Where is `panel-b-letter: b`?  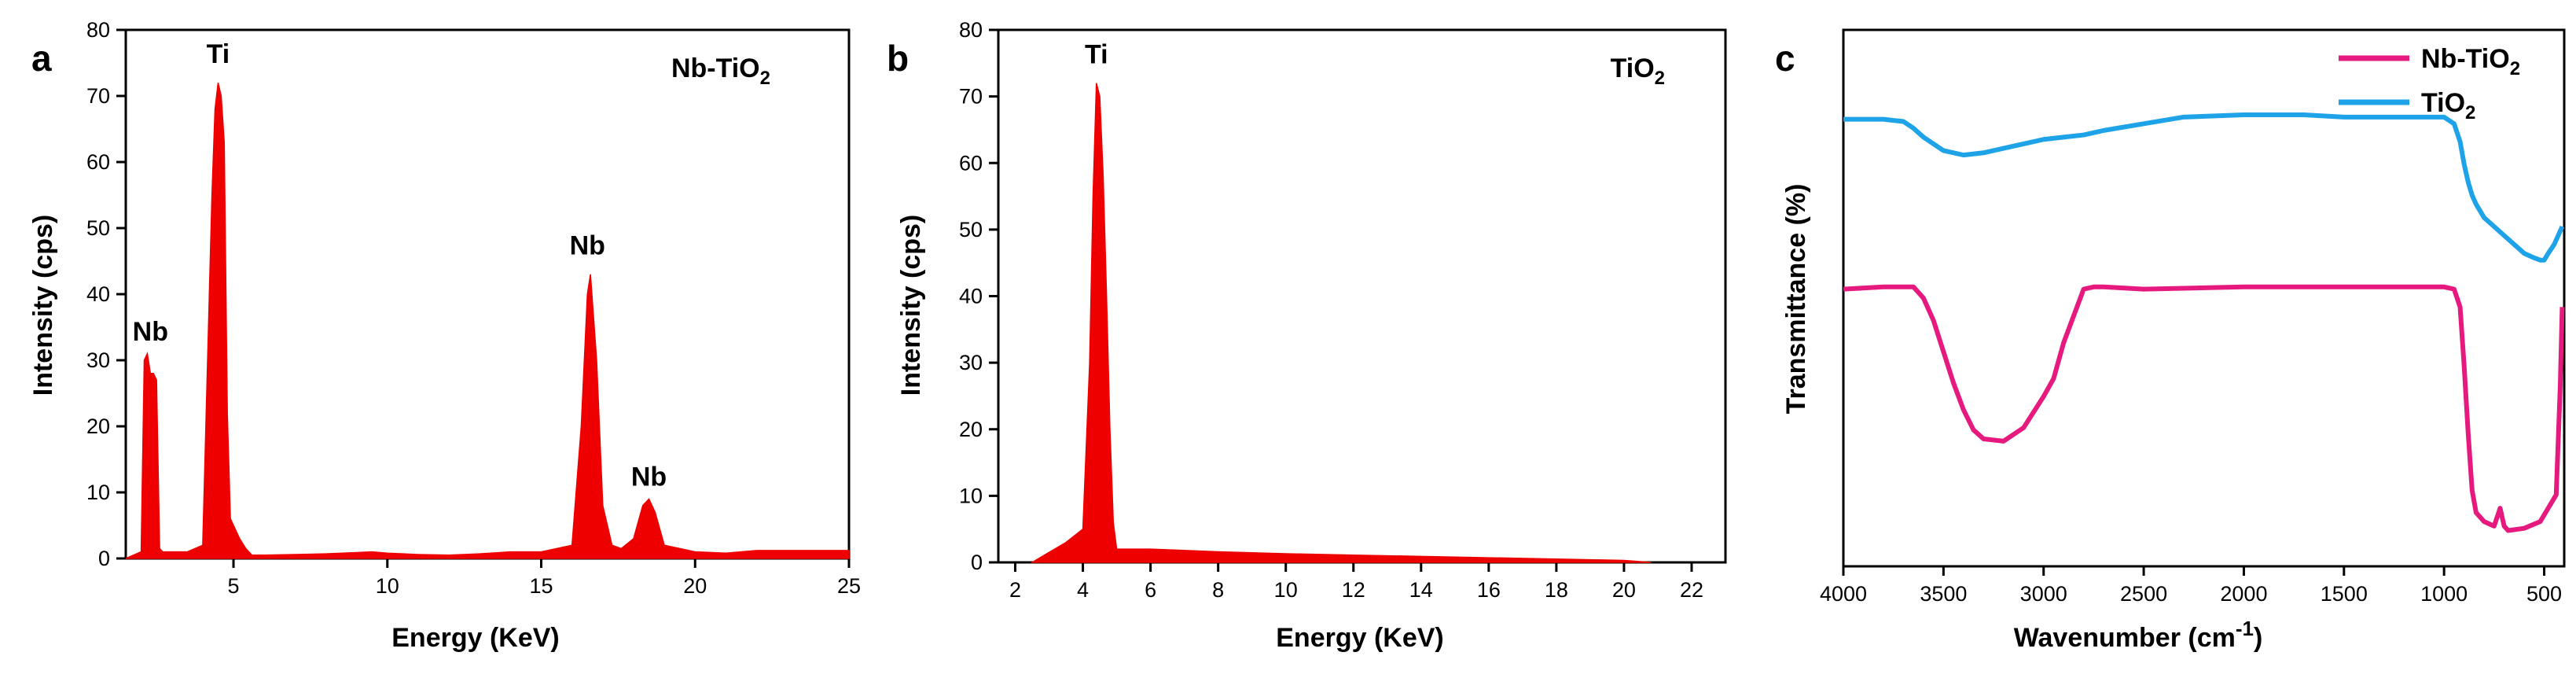 panel-b-letter: b is located at coordinates (898, 58).